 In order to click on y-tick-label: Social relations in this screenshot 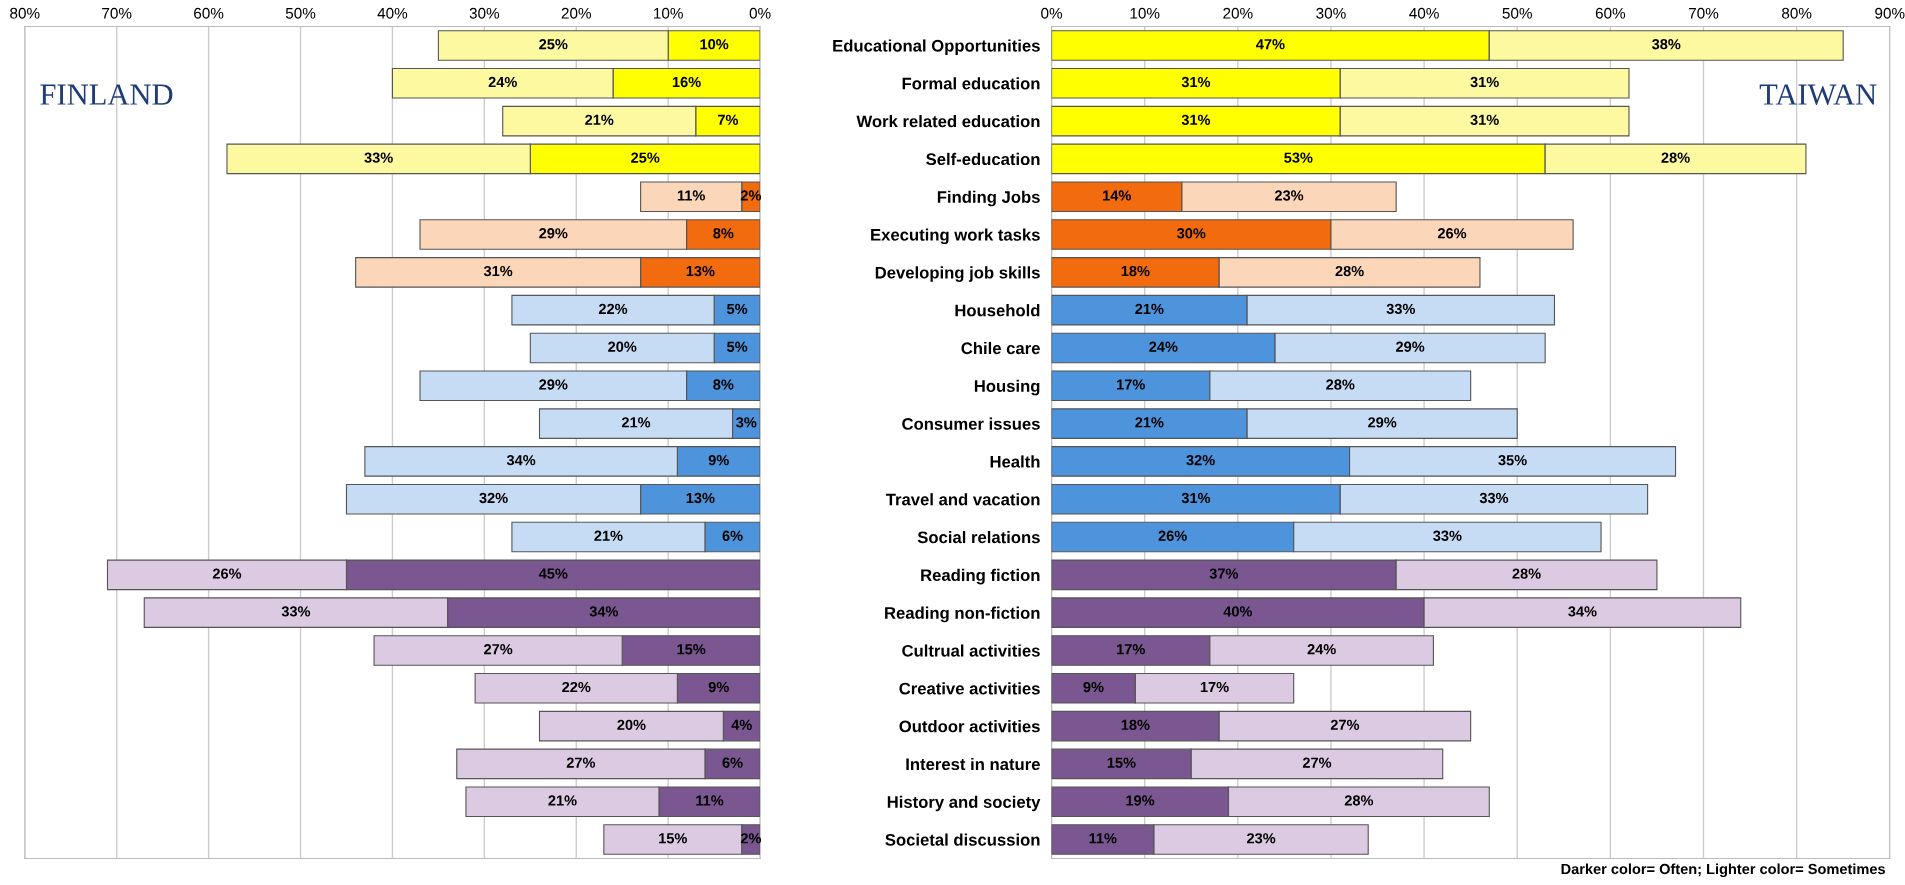, I will do `click(978, 537)`.